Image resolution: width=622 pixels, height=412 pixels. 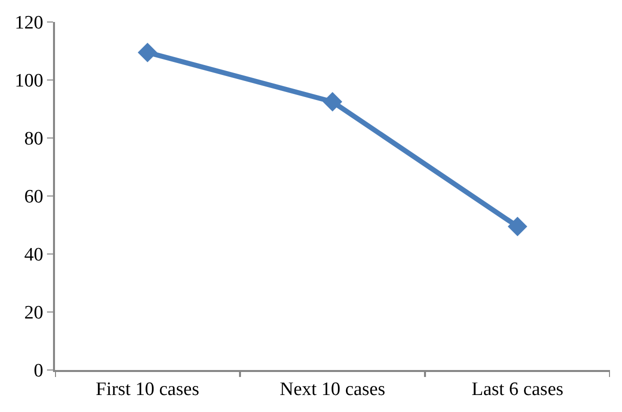 What do you see at coordinates (34, 197) in the screenshot?
I see `y-tick-label: 60` at bounding box center [34, 197].